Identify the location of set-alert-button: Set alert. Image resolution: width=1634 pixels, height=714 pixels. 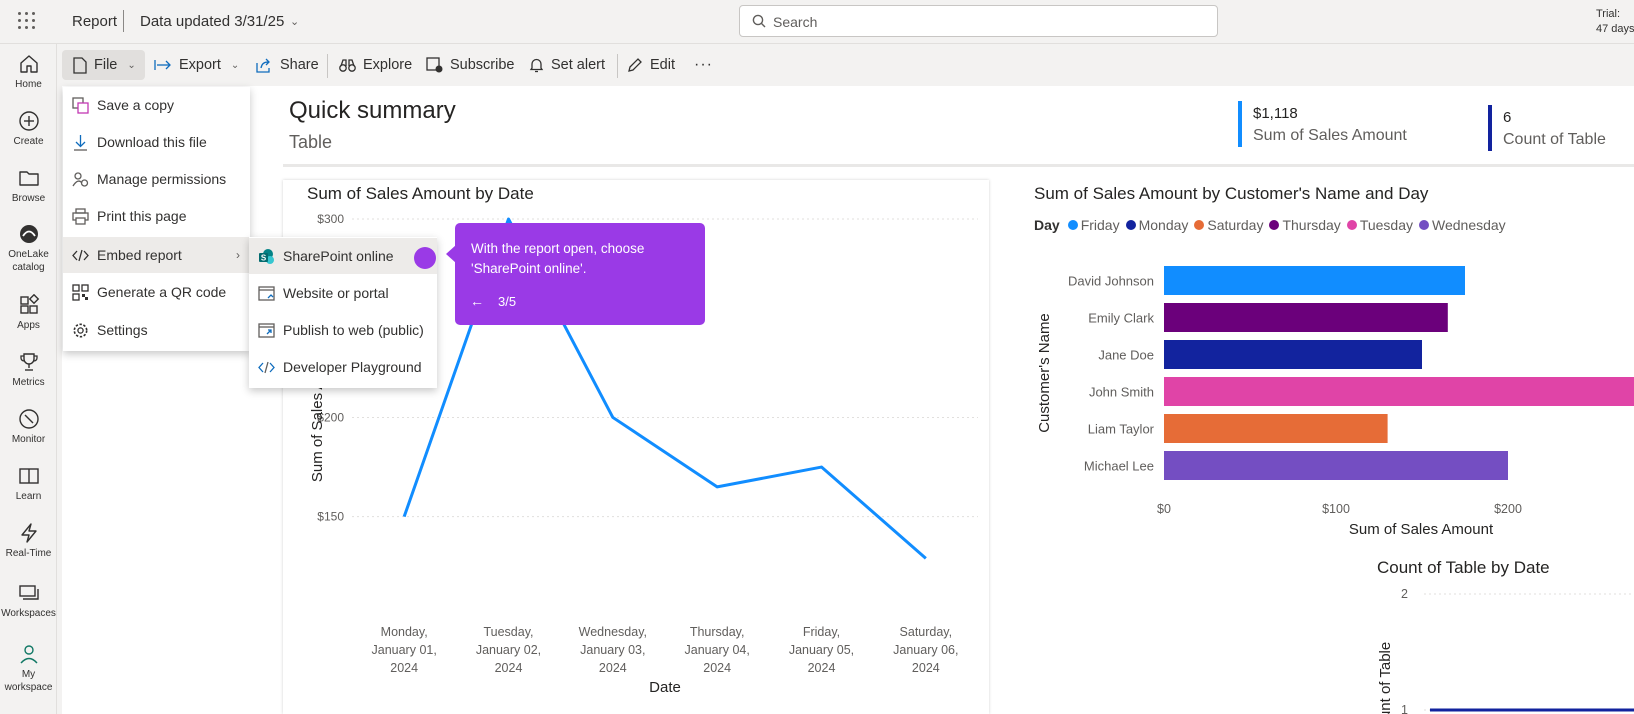
(567, 65).